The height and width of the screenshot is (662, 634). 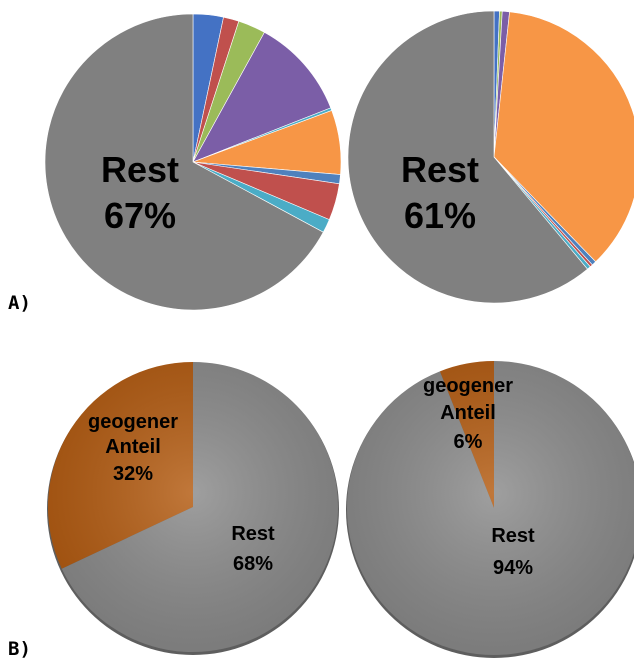 What do you see at coordinates (19, 649) in the screenshot?
I see `panel-label-b: B)` at bounding box center [19, 649].